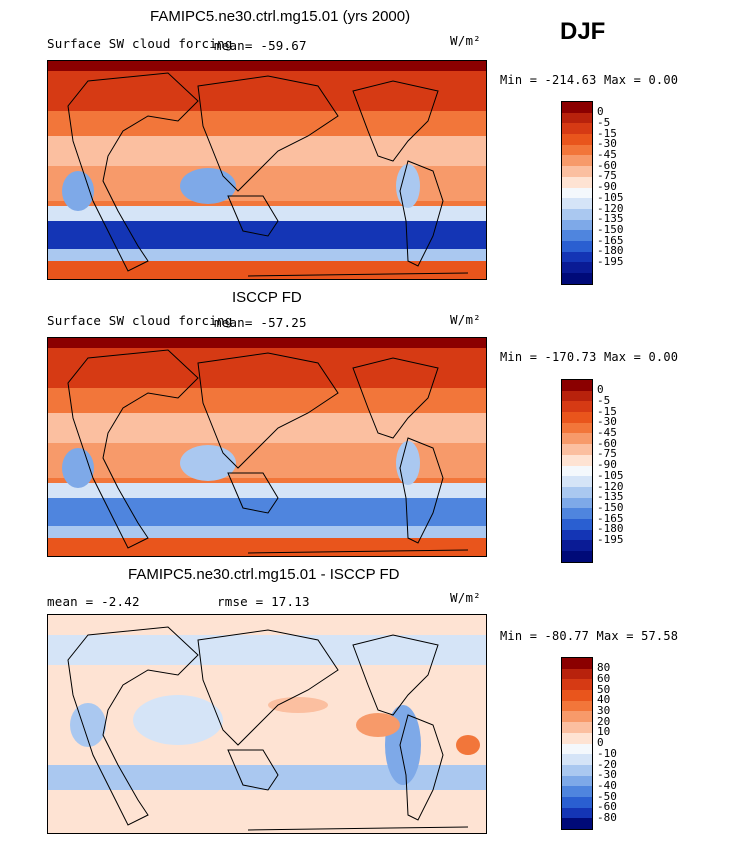 The width and height of the screenshot is (733, 846). I want to click on colorbar-tick-label: 20, so click(604, 721).